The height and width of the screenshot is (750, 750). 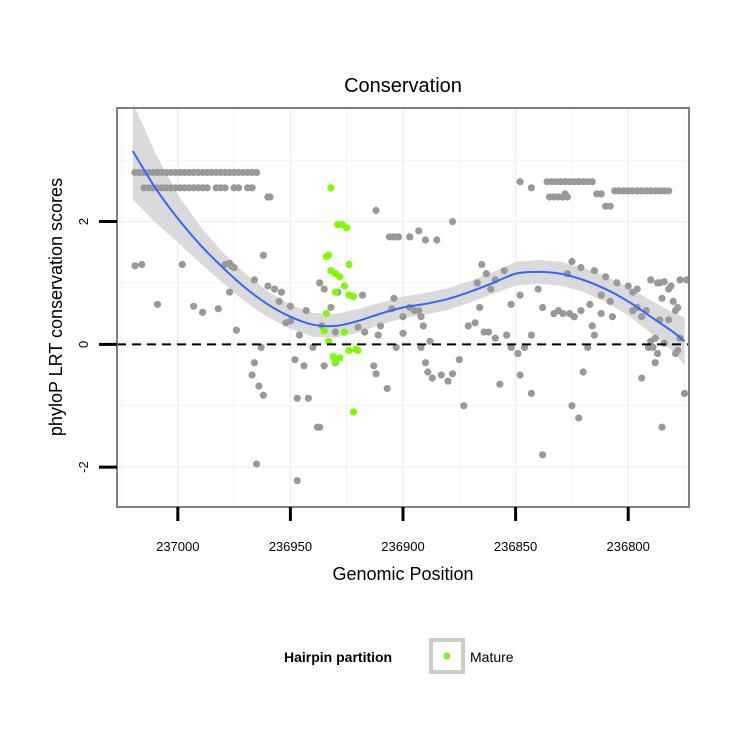 I want to click on y-tick-label: -2, so click(x=83, y=467).